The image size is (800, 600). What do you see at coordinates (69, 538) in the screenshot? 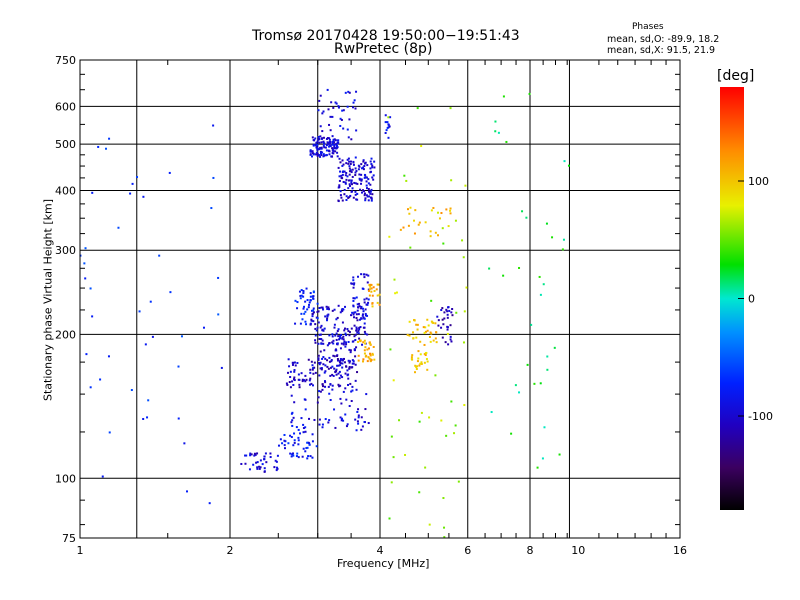
I see `y-tick-label: 75` at bounding box center [69, 538].